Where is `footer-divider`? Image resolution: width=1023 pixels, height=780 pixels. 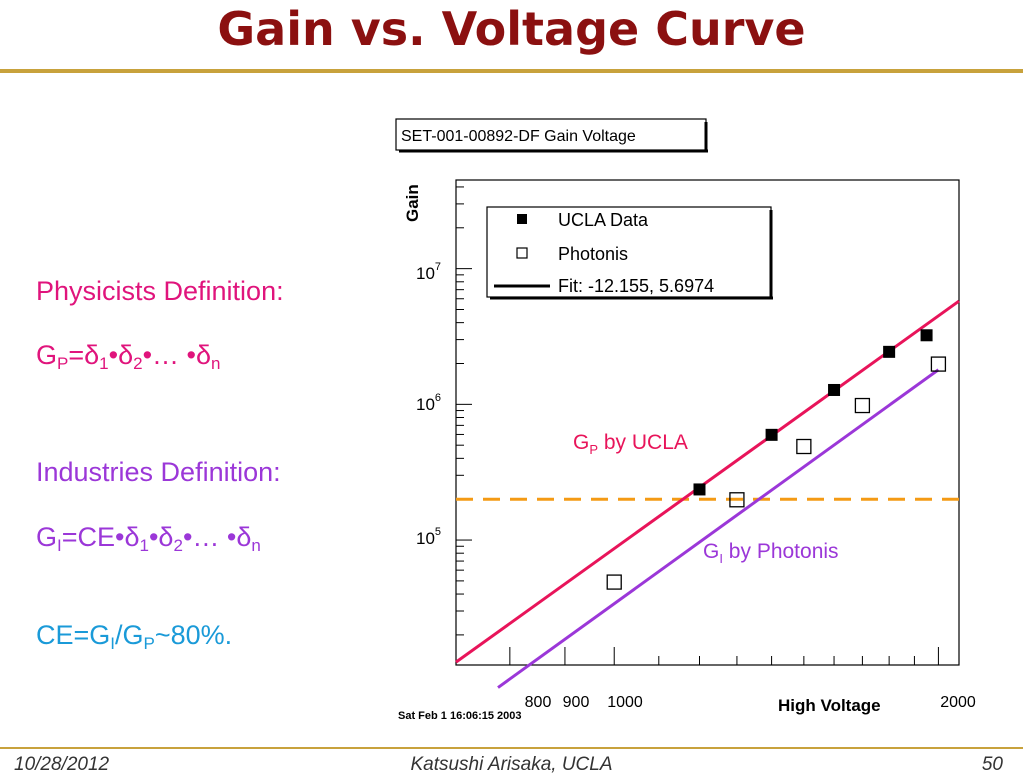
footer-divider is located at coordinates (511, 748).